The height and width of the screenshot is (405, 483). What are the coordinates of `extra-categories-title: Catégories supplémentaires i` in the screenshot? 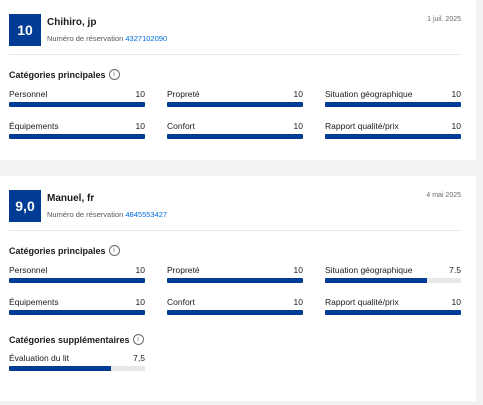 It's located at (76, 339).